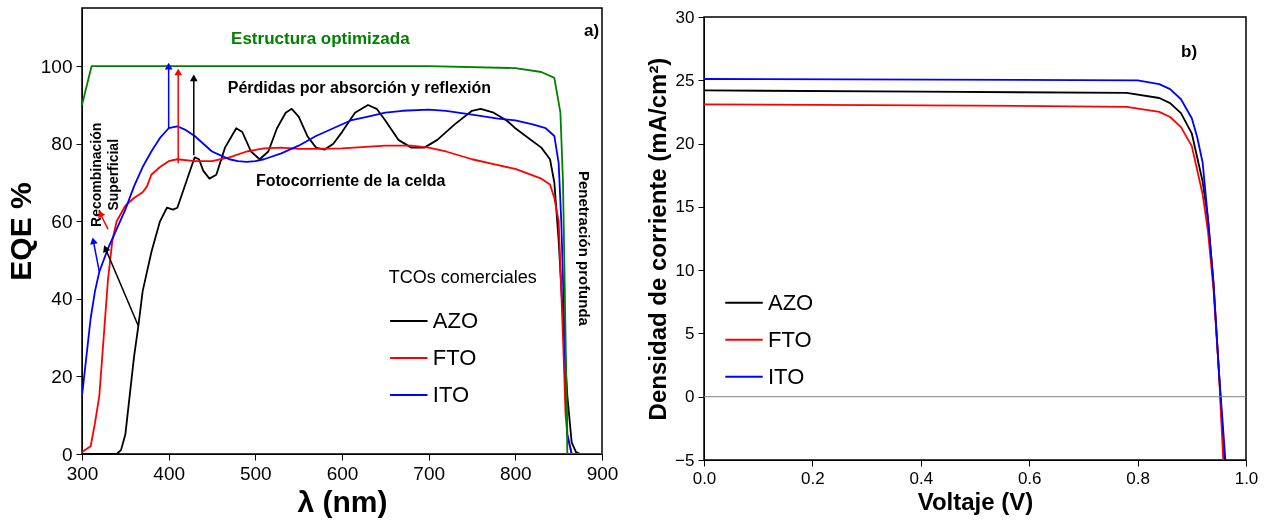 Image resolution: width=1268 pixels, height=531 pixels. Describe the element at coordinates (56, 66) in the screenshot. I see `y-tick-label: 100` at that location.